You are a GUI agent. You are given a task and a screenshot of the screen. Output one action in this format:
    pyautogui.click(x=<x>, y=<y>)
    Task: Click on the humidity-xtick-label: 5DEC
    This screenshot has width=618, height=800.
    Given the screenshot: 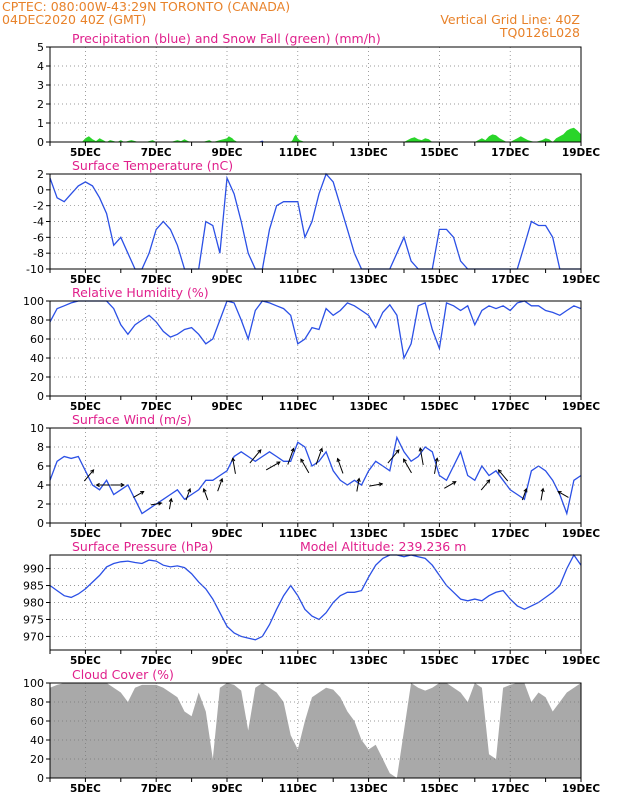 What is the action you would take?
    pyautogui.click(x=85, y=407)
    